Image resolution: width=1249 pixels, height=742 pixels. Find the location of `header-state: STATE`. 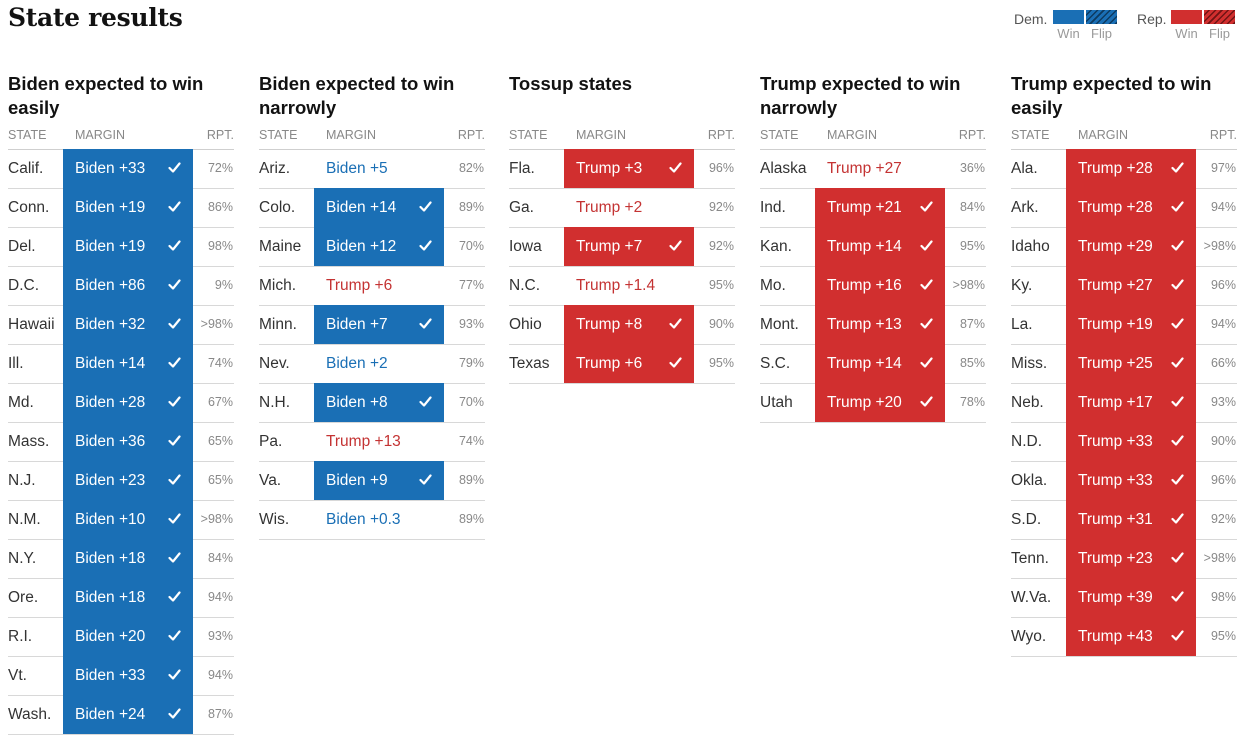

header-state: STATE is located at coordinates (528, 135).